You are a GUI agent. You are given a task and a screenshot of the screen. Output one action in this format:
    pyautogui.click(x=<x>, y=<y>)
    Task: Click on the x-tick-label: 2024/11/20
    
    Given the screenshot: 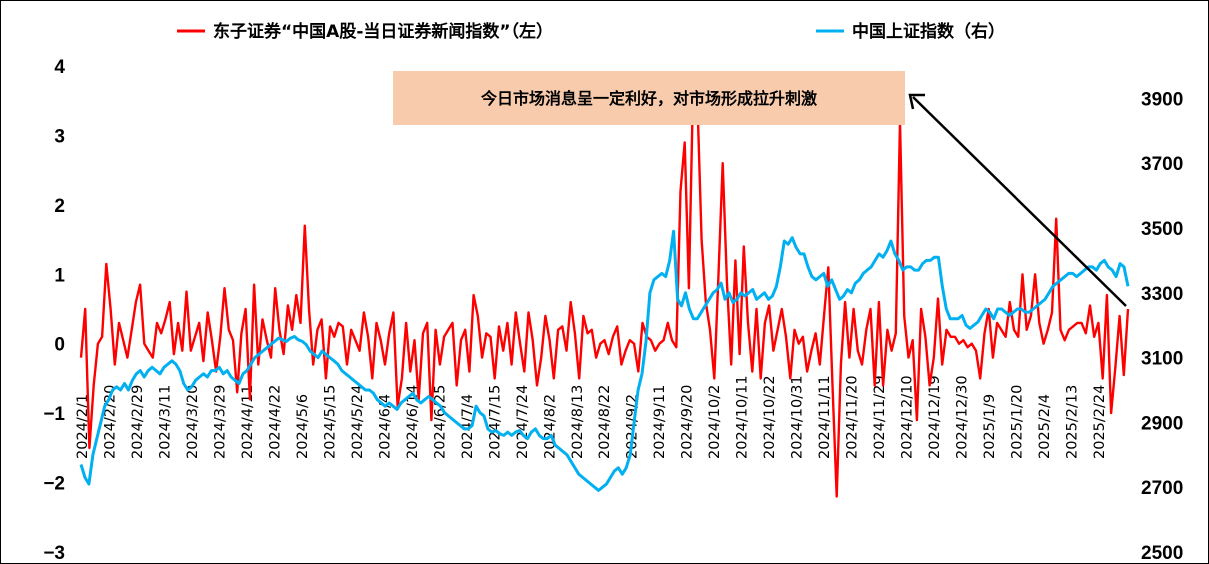 What is the action you would take?
    pyautogui.click(x=853, y=417)
    